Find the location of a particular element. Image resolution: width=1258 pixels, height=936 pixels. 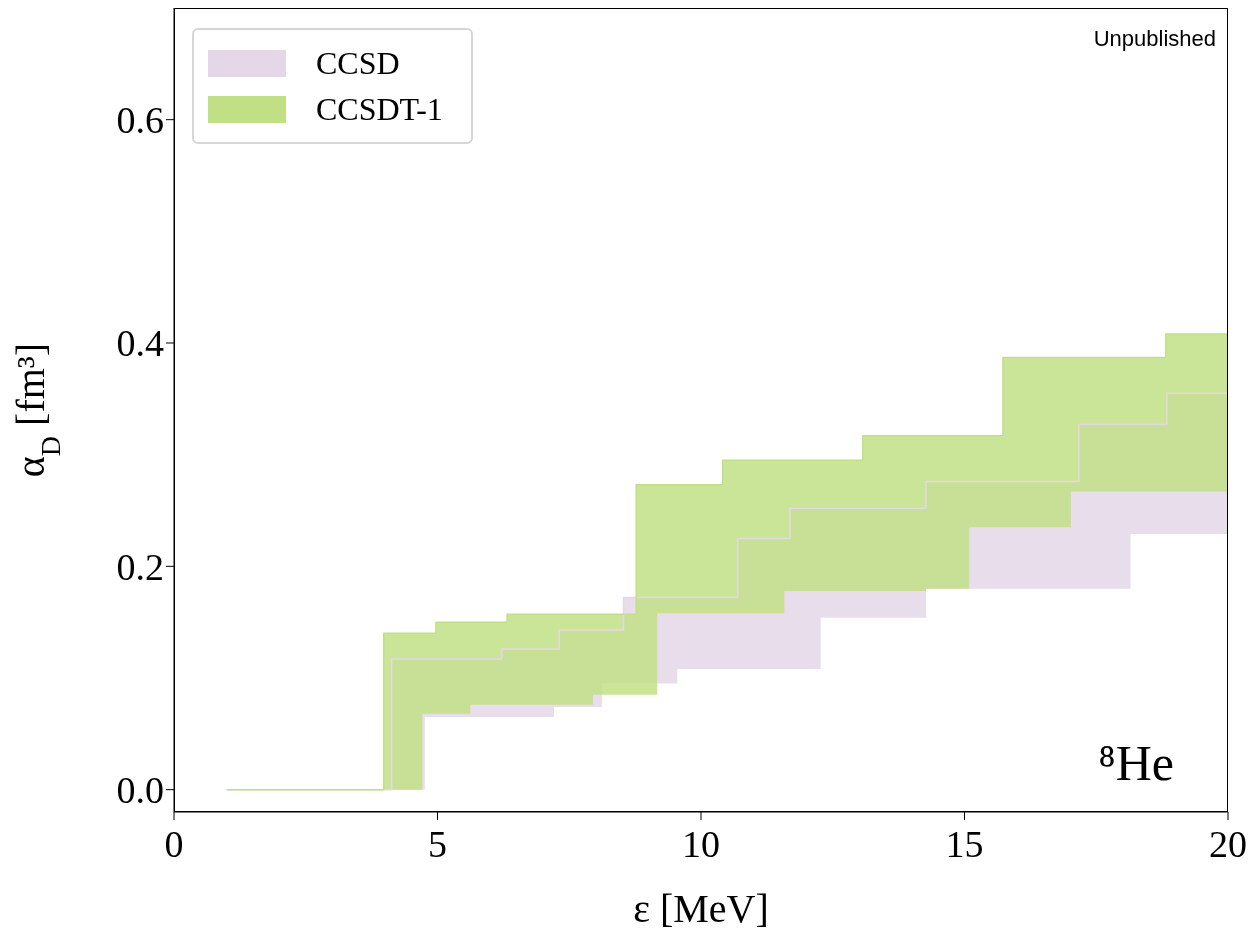

x-tick-label: 20 is located at coordinates (1228, 843).